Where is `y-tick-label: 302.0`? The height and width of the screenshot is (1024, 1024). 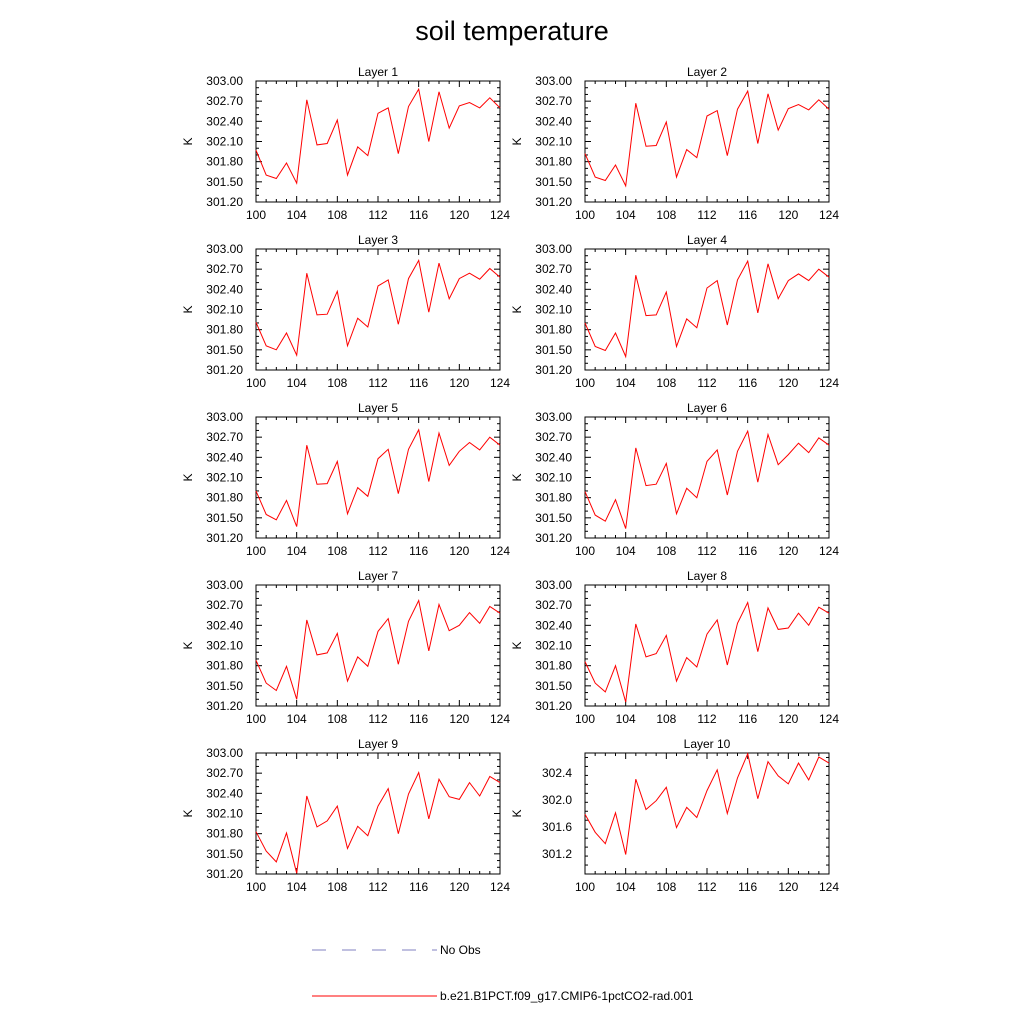
y-tick-label: 302.0 is located at coordinates (557, 800).